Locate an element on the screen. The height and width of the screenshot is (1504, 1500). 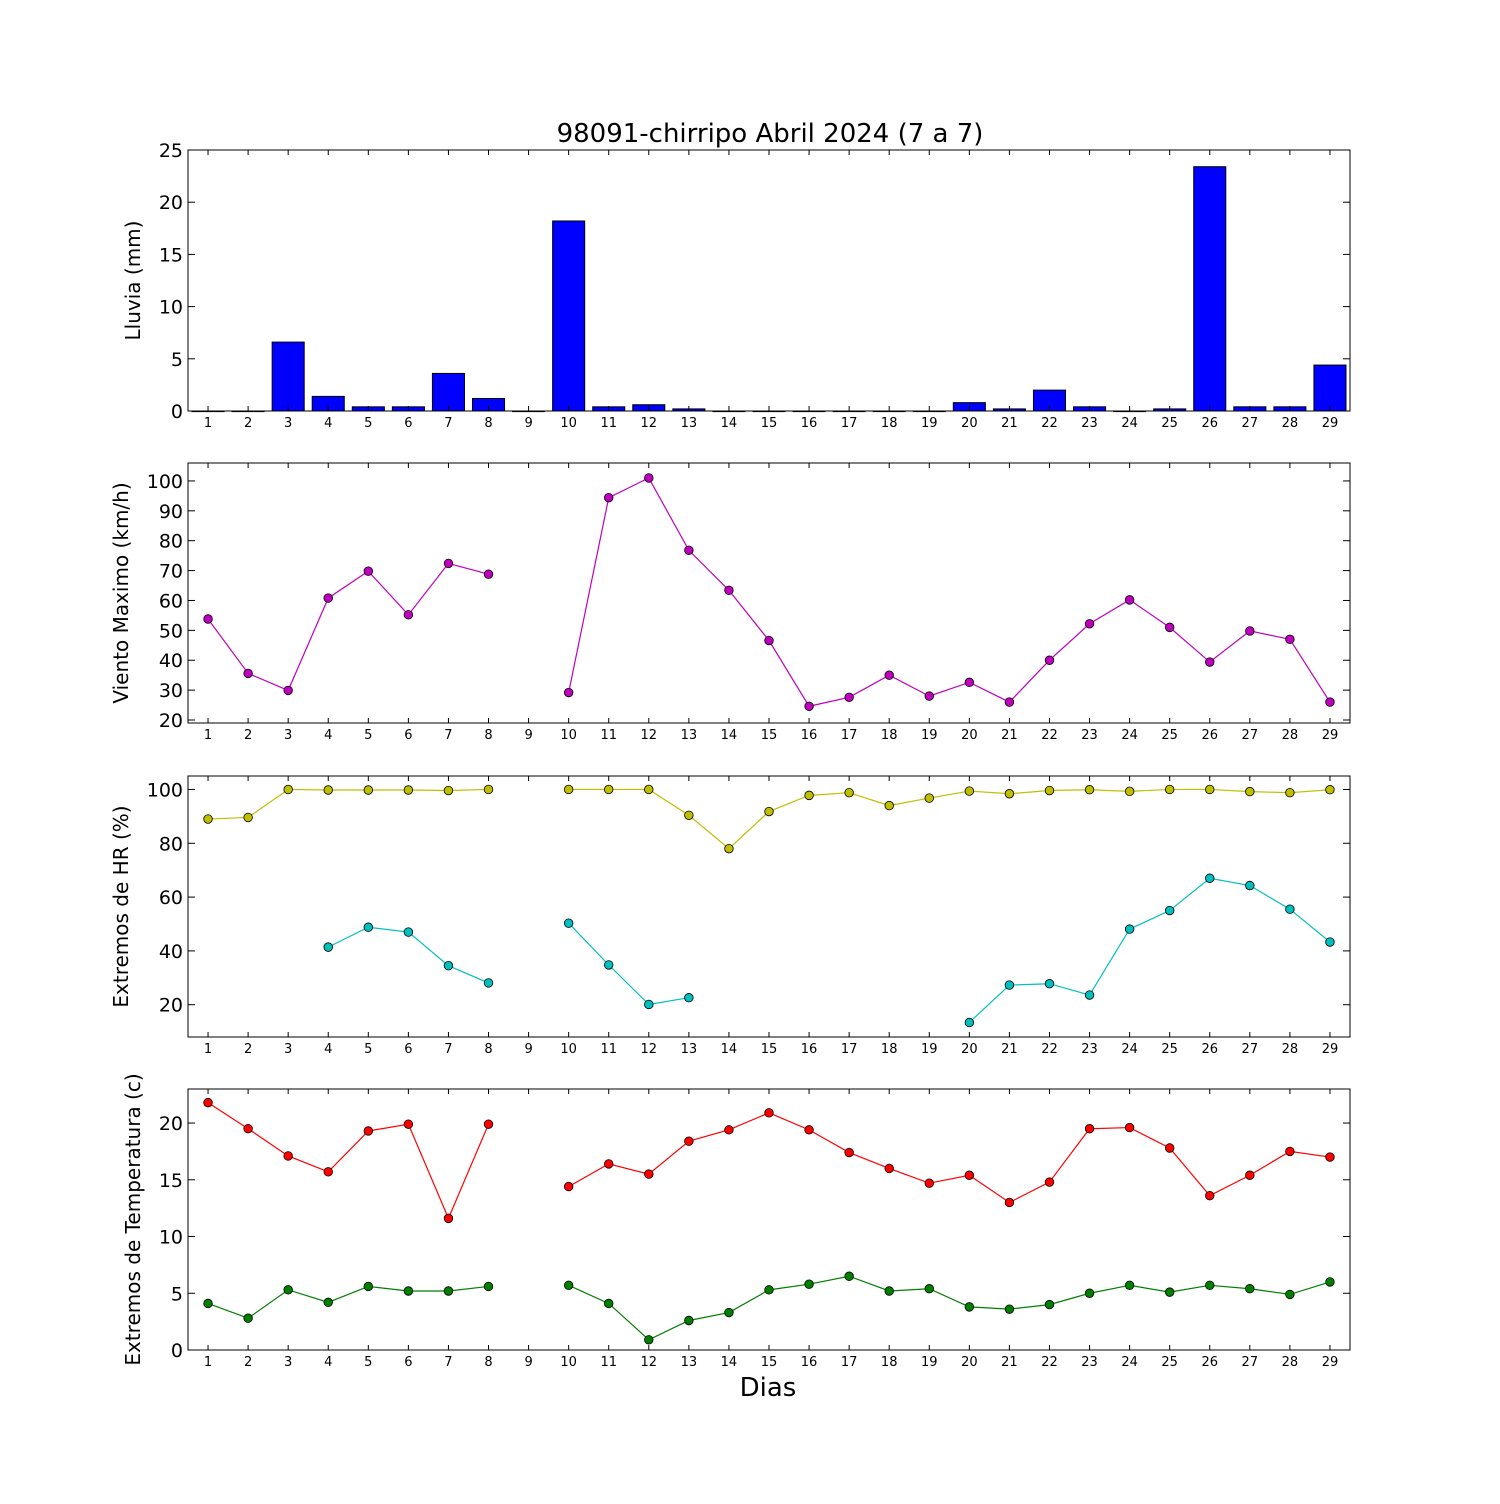
x-tick-label: 25 is located at coordinates (1169, 1049).